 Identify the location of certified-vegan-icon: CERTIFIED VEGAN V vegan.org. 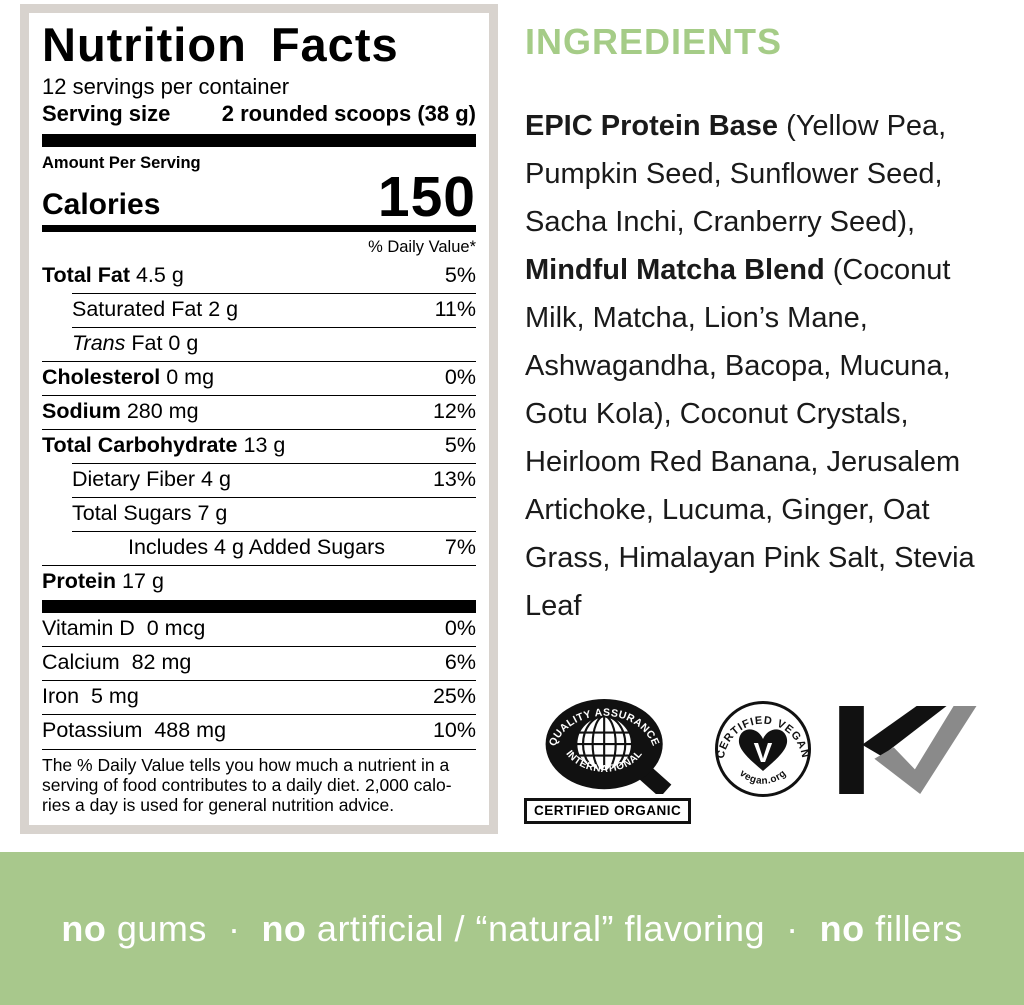
(763, 749).